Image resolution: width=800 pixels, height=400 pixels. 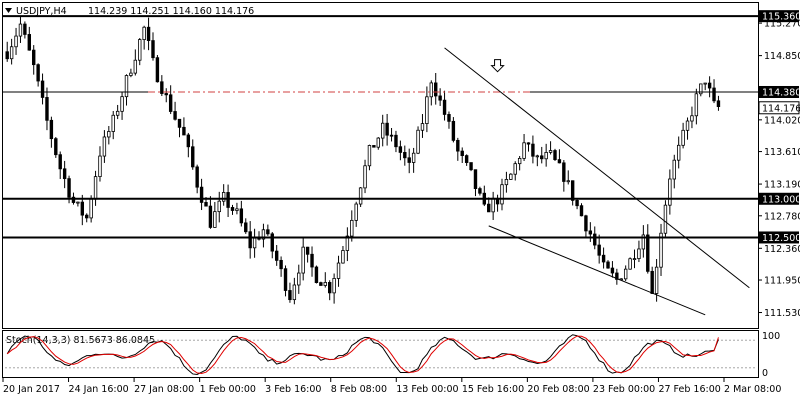 What do you see at coordinates (782, 249) in the screenshot?
I see `price-tick-label: 112.360` at bounding box center [782, 249].